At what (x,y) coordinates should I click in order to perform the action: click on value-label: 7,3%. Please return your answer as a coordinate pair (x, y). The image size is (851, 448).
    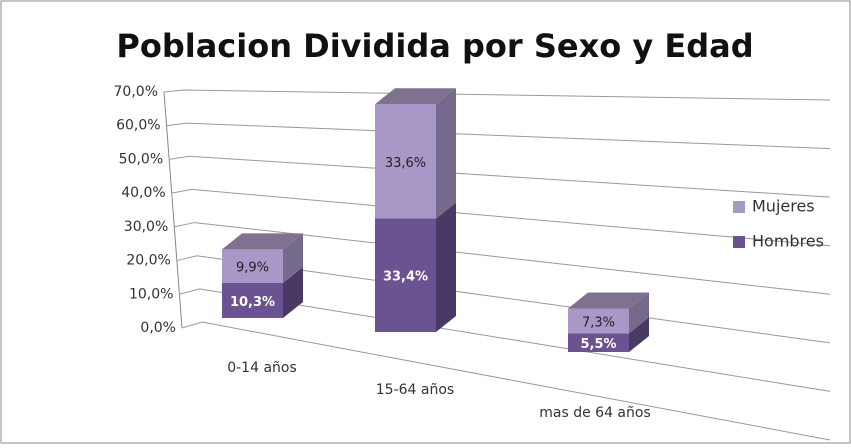
    Looking at the image, I should click on (598, 322).